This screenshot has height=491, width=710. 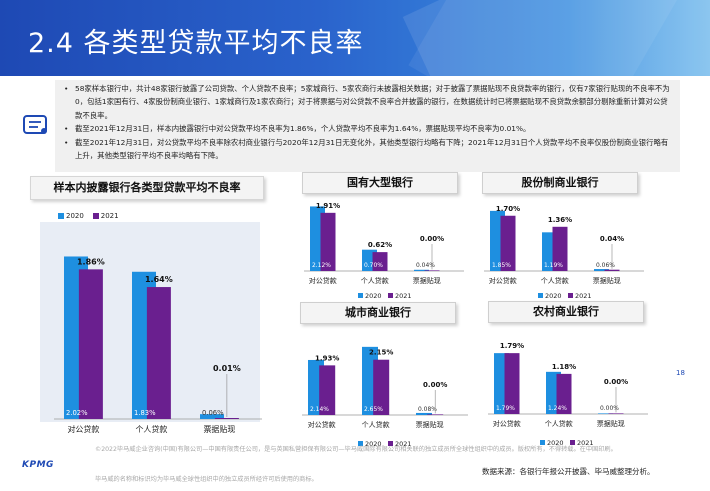 What do you see at coordinates (380, 245) in the screenshot?
I see `data-label-2021: 0.62%` at bounding box center [380, 245].